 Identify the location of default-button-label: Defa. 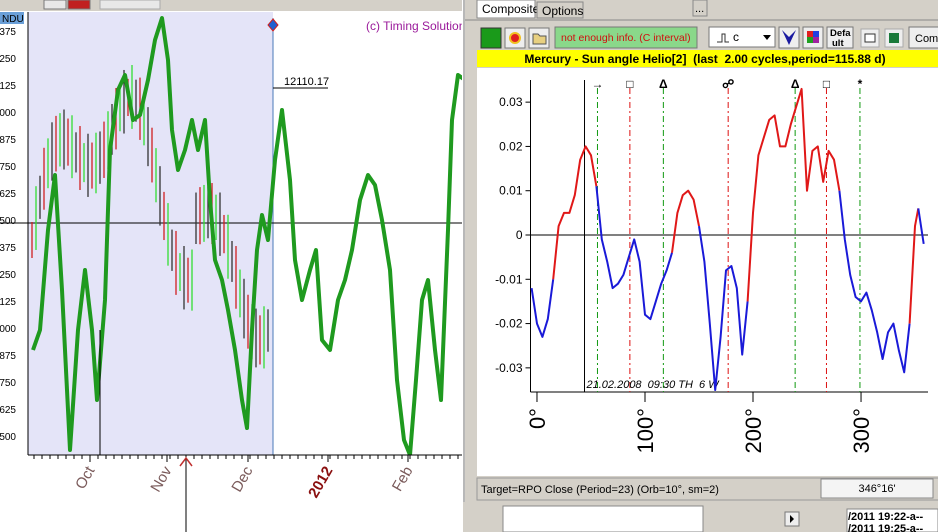
(840, 33).